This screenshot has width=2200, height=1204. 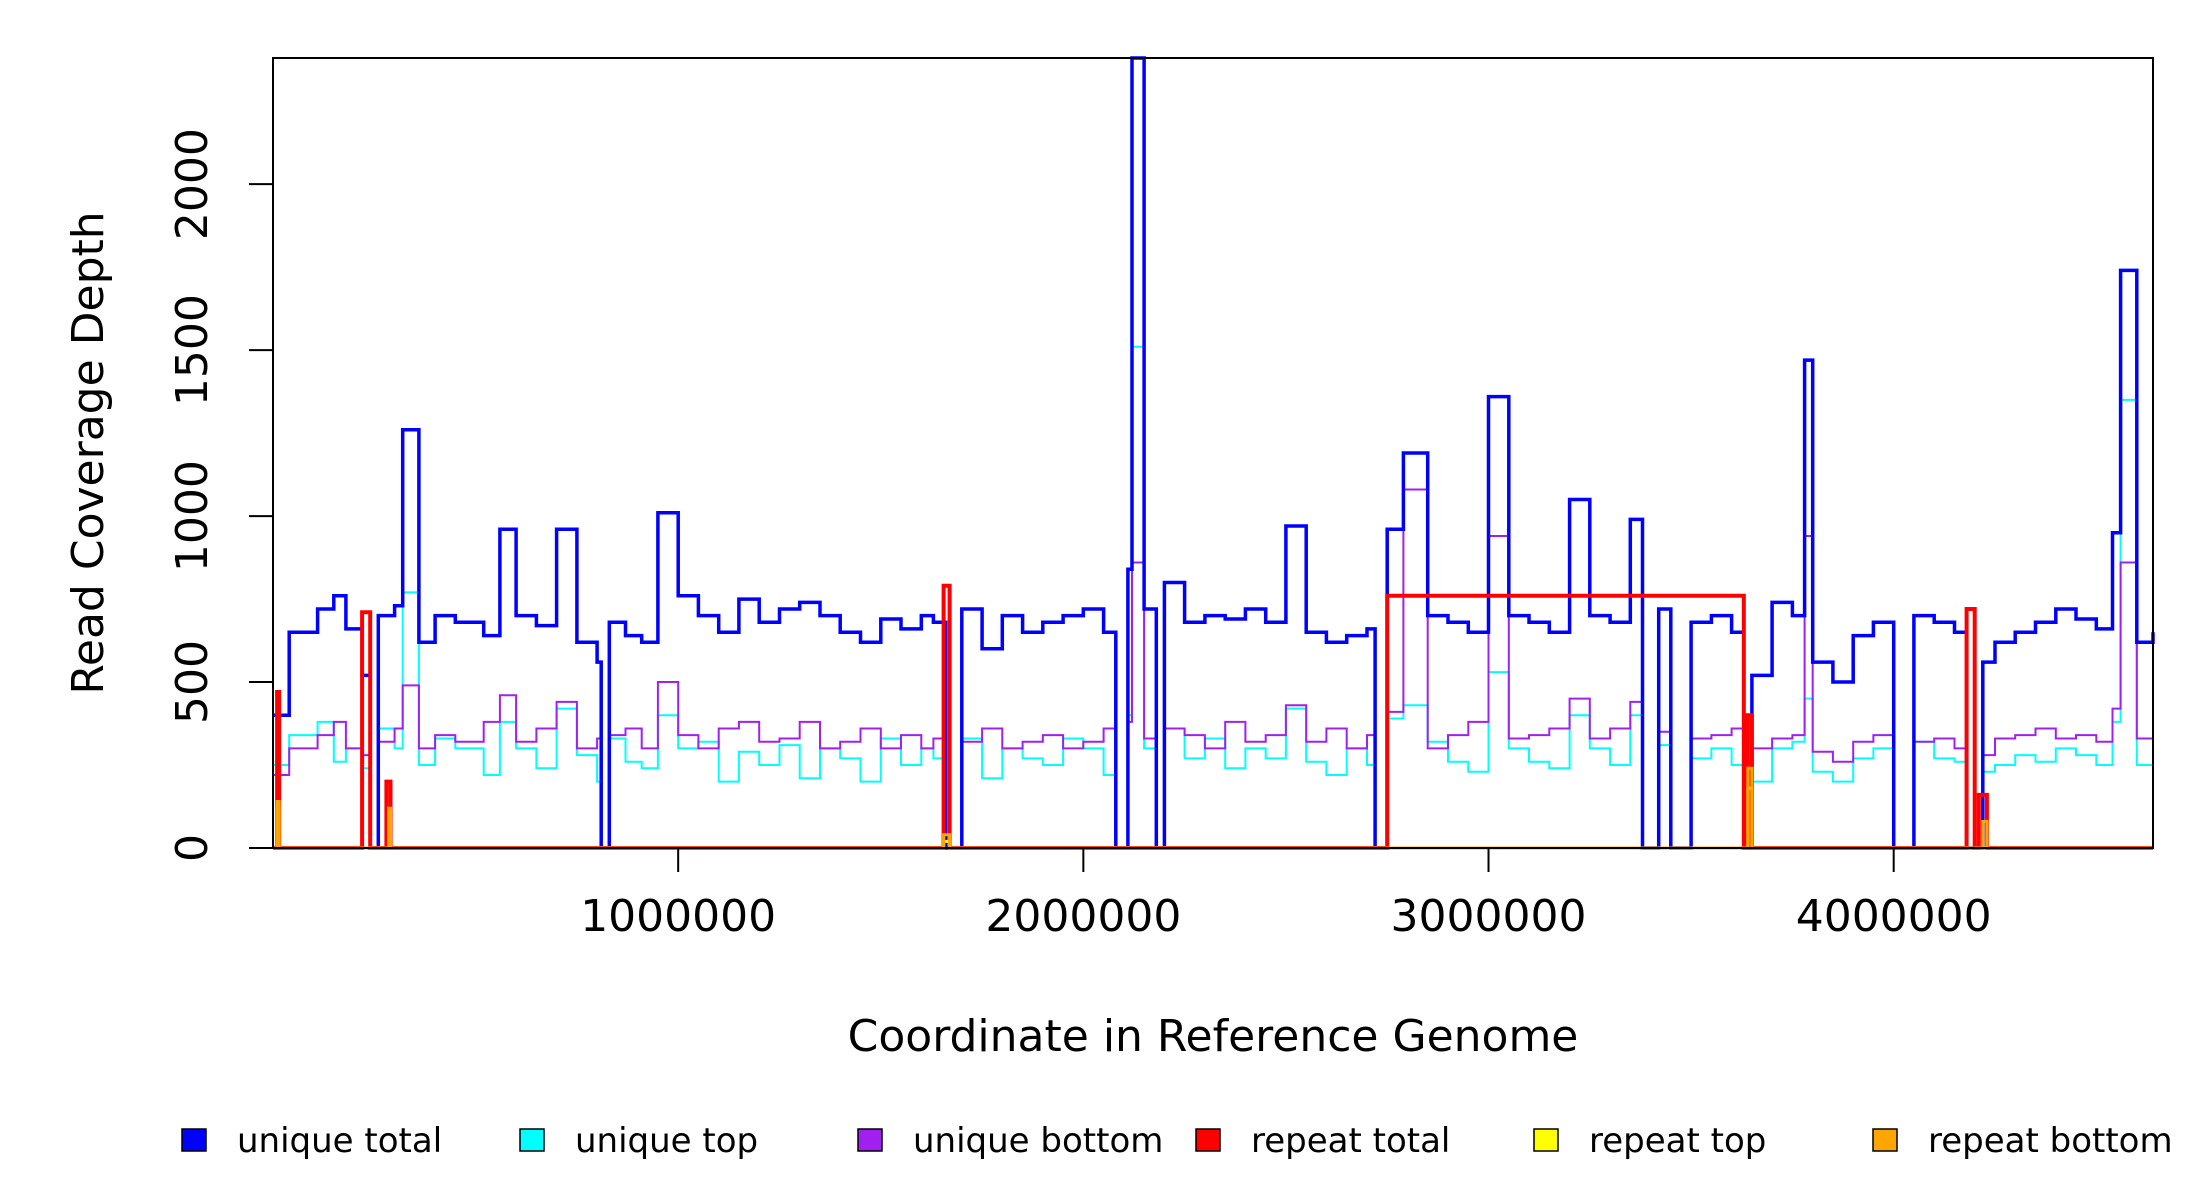 What do you see at coordinates (192, 350) in the screenshot?
I see `y-tick-label: 1500` at bounding box center [192, 350].